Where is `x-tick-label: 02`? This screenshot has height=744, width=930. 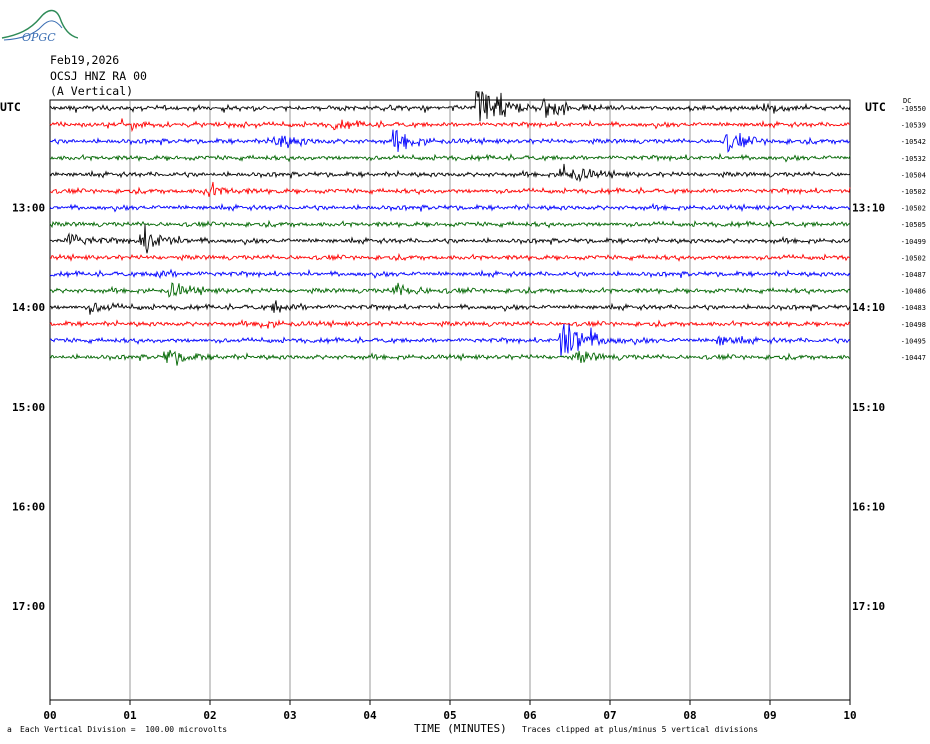
x-tick-label: 02 is located at coordinates (209, 715).